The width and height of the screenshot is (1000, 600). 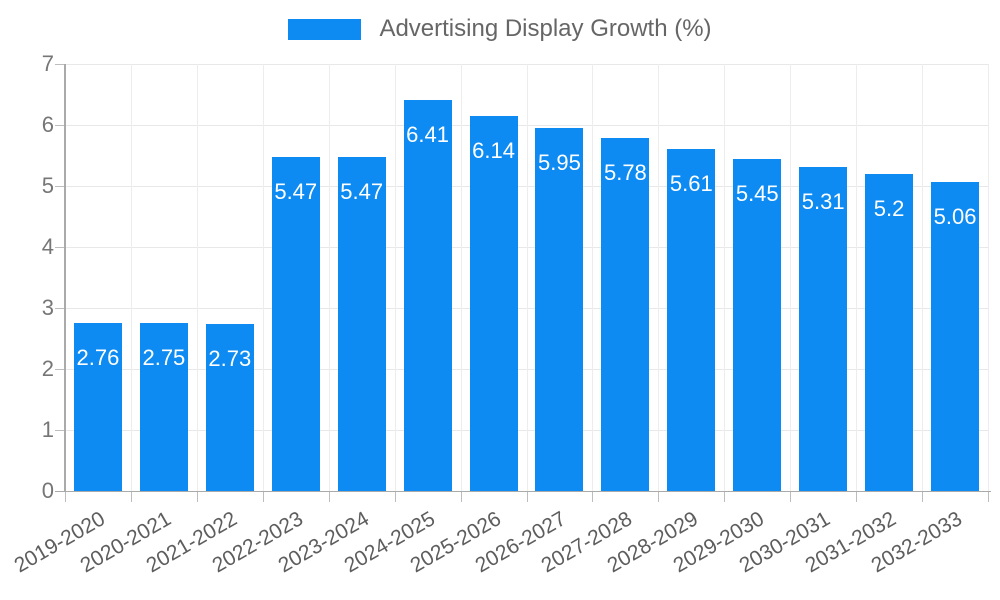 I want to click on bar-value-label: 5.31, so click(x=823, y=202).